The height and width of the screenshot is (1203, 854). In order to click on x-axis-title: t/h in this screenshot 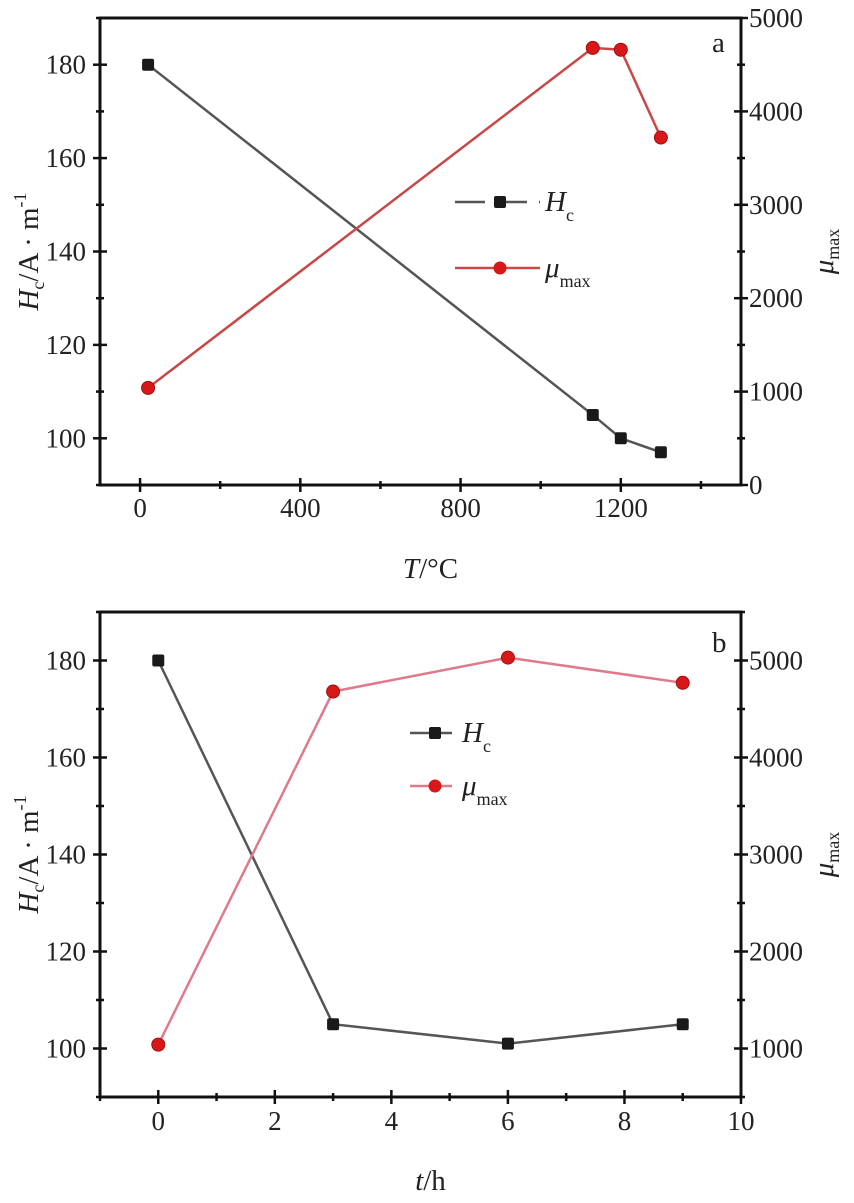, I will do `click(430, 1181)`.